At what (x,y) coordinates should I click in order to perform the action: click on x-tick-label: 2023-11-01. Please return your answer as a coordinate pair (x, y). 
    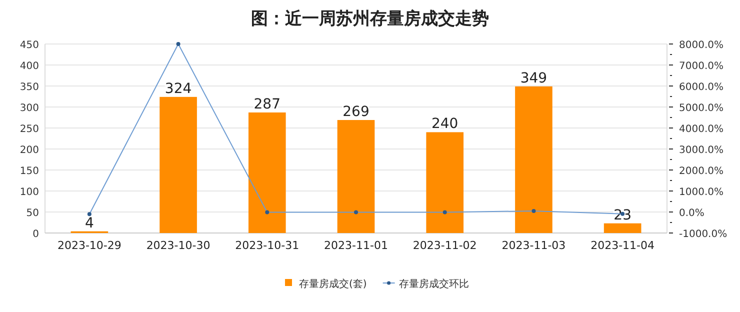
    Looking at the image, I should click on (356, 245).